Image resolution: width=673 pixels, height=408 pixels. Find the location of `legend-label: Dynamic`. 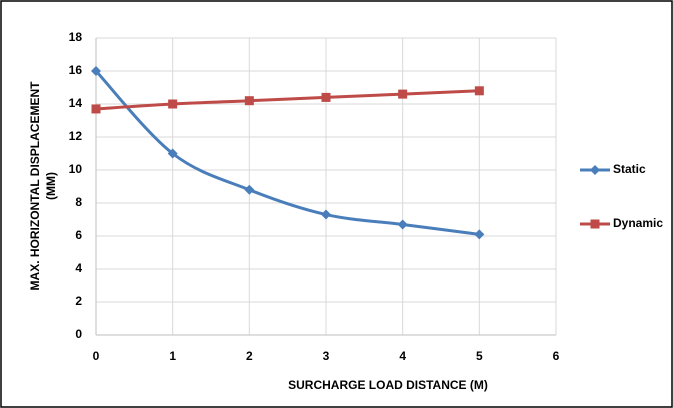

legend-label: Dynamic is located at coordinates (638, 223).